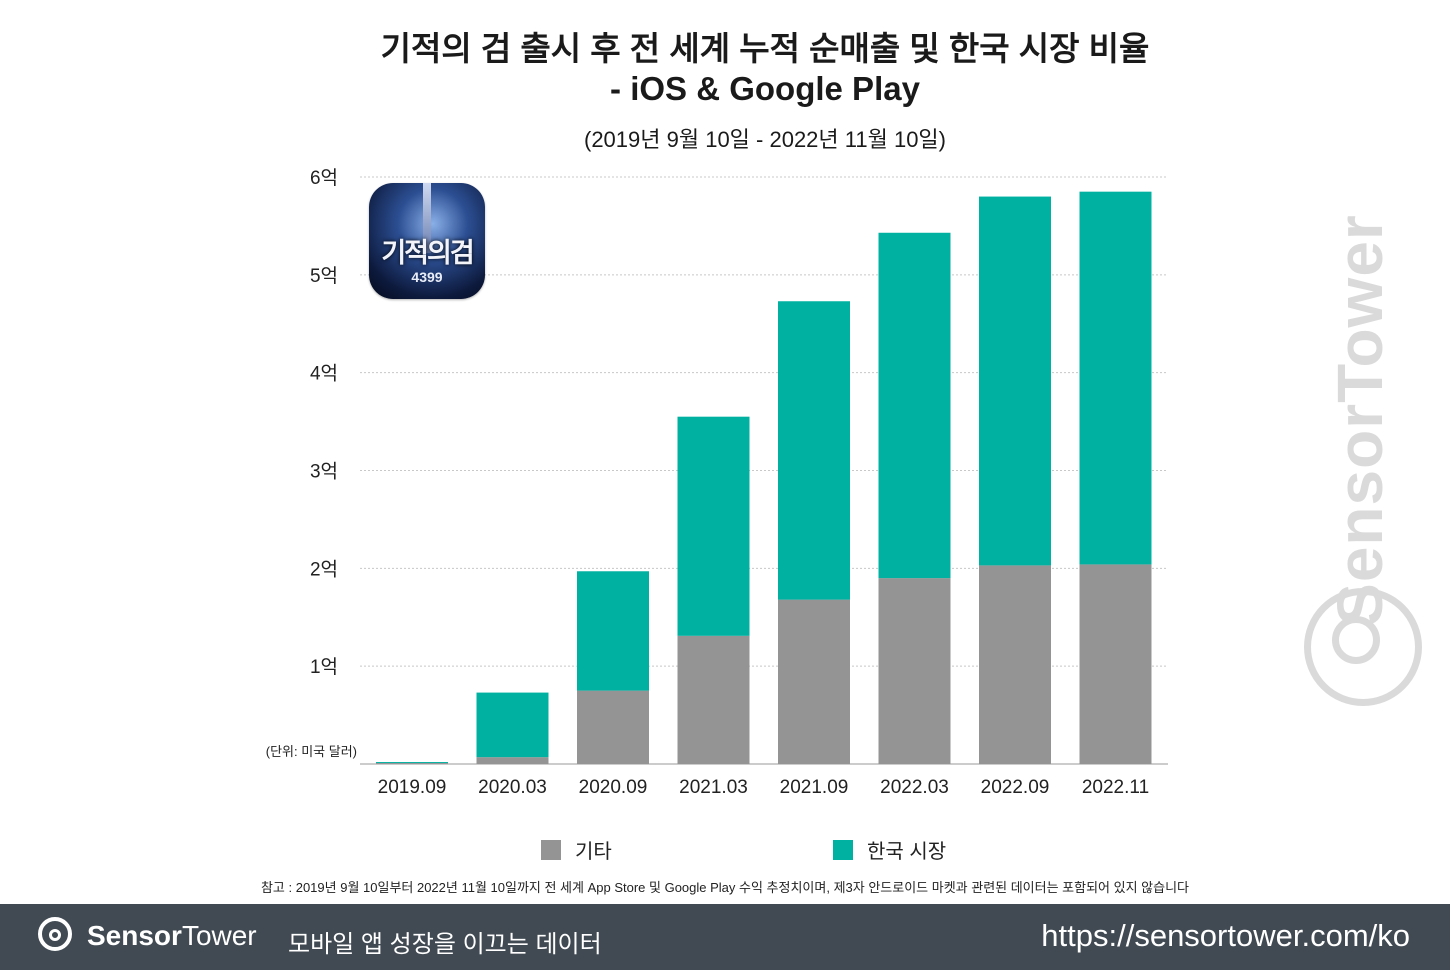 This screenshot has width=1450, height=970. Describe the element at coordinates (1356, 640) in the screenshot. I see `watermark-logo-inner-icon` at that location.